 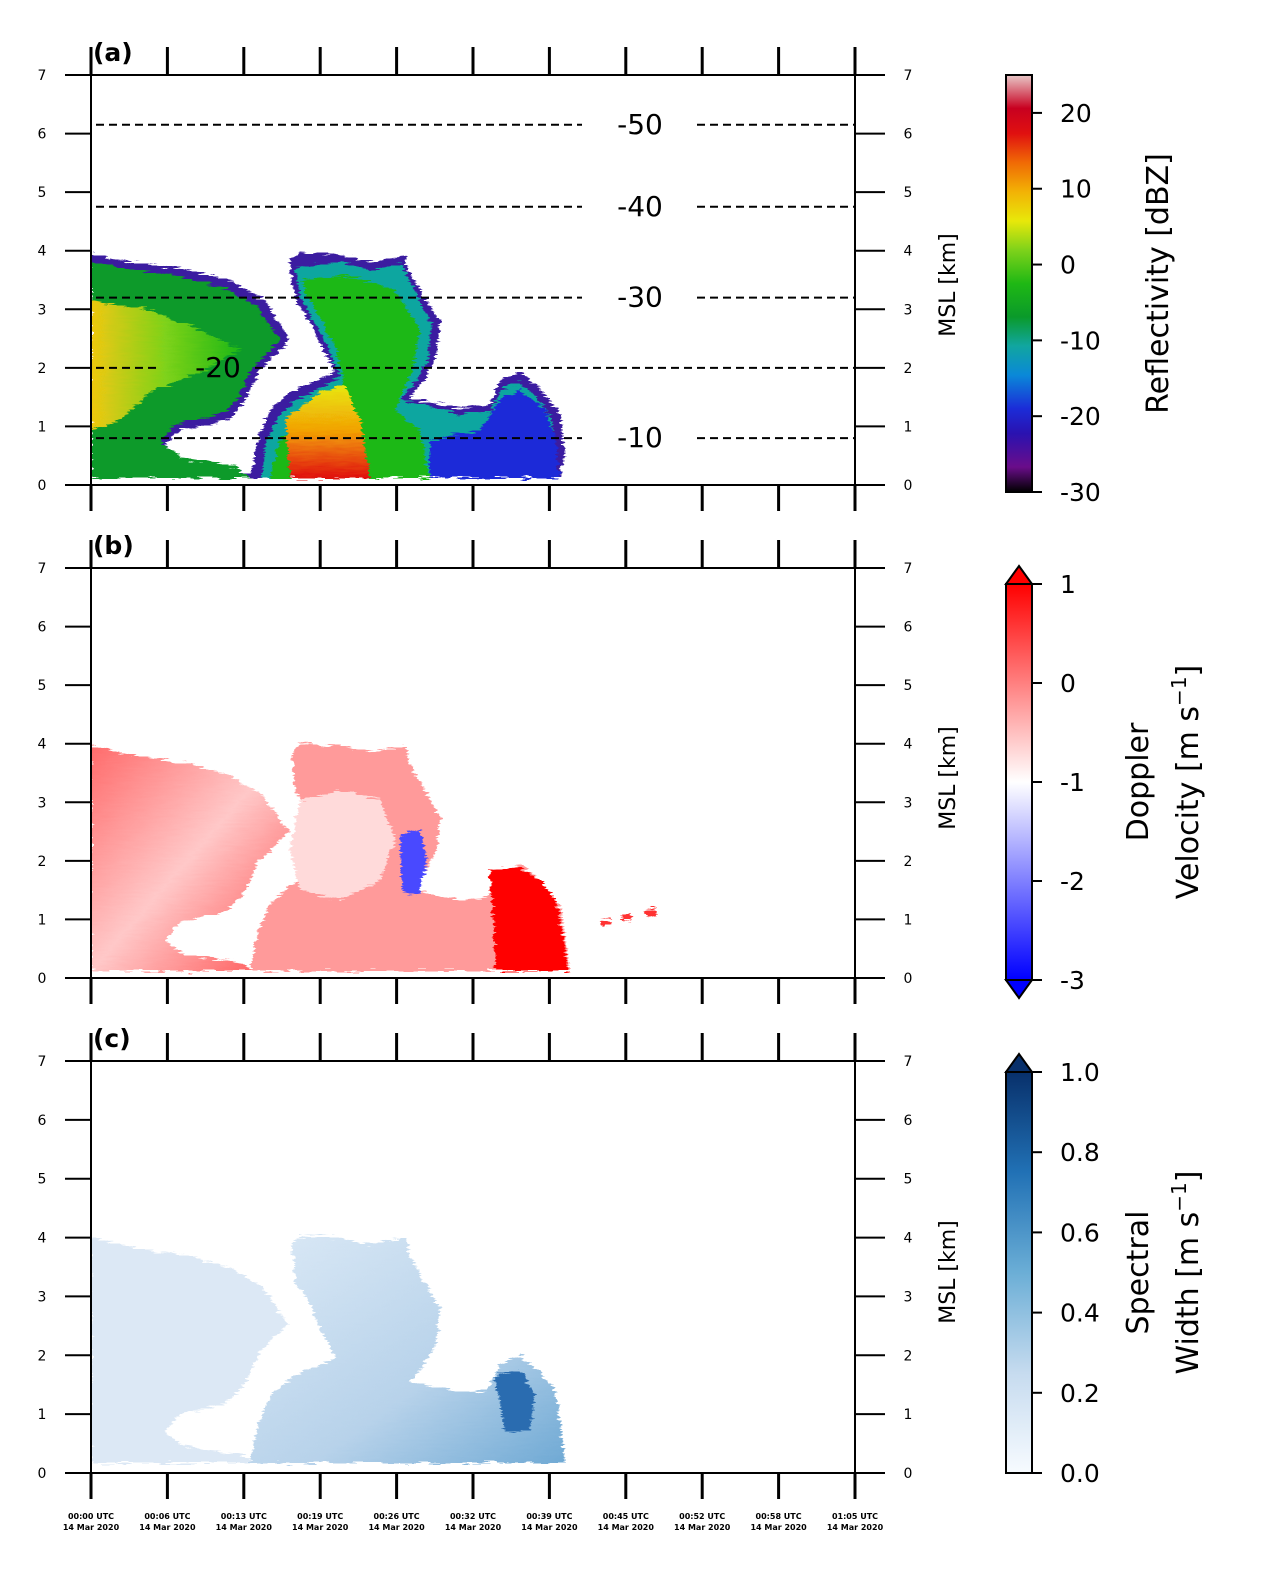 I want to click on colorbar-tick-label: 0.0, so click(x=1080, y=1473).